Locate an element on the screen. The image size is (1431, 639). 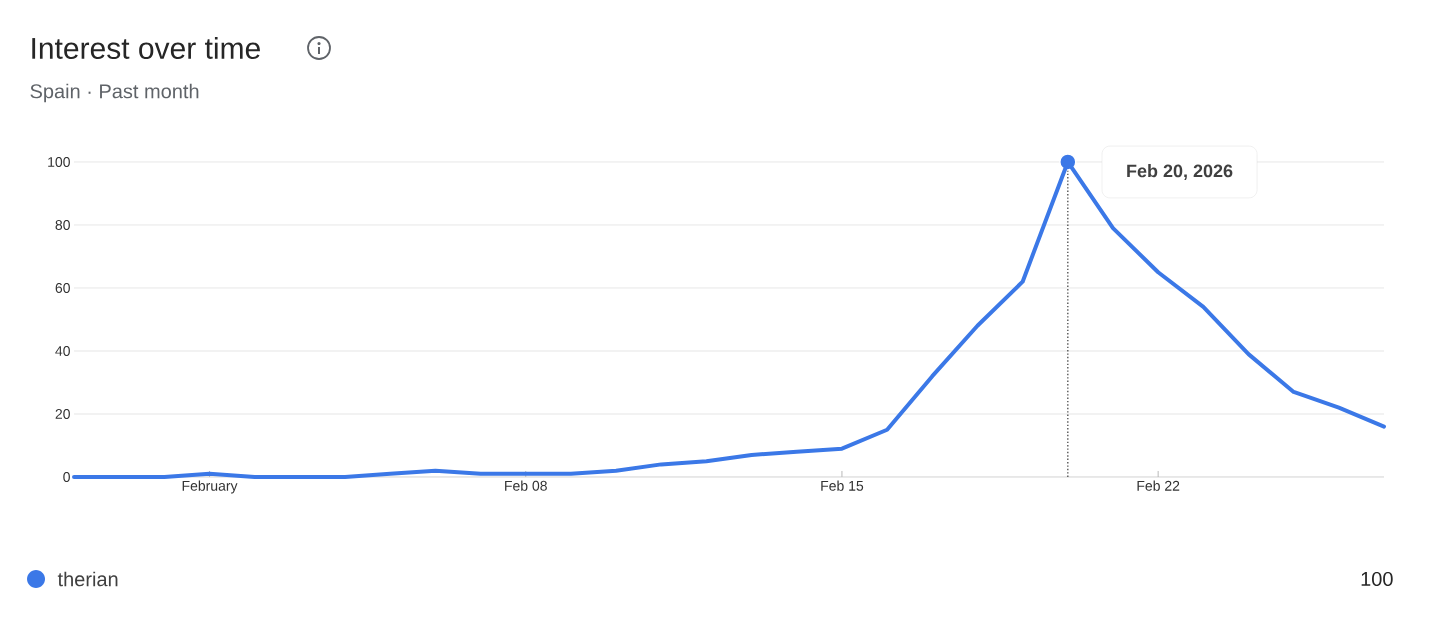
y-tick-label: 100 is located at coordinates (59, 162).